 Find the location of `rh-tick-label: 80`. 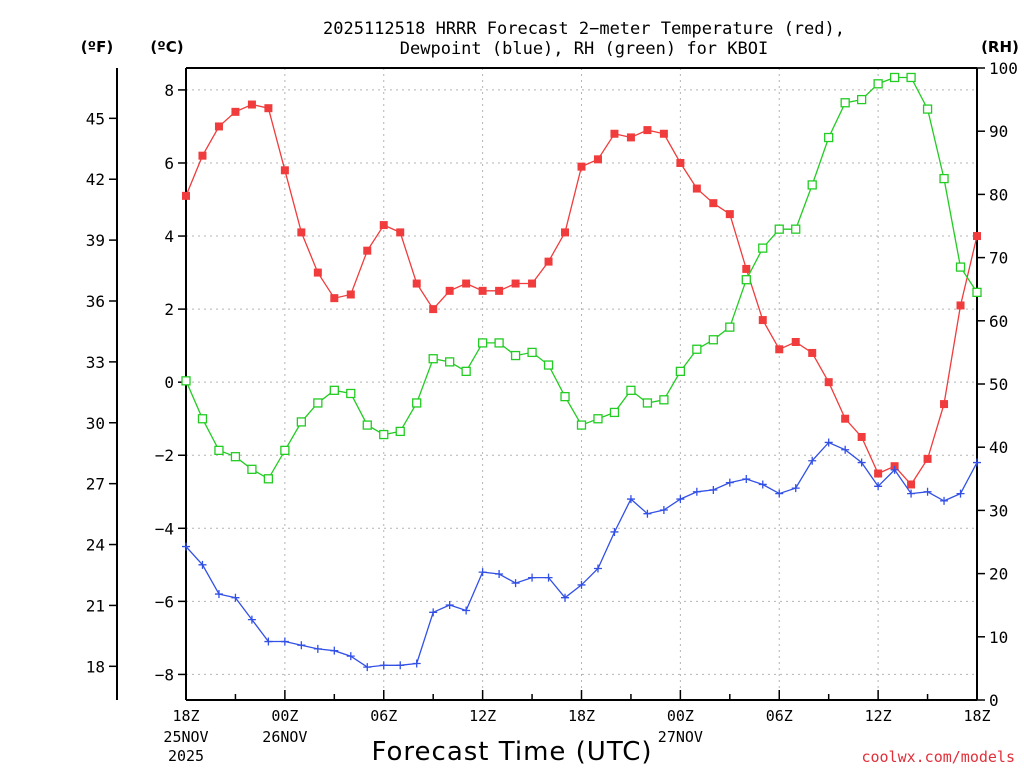

rh-tick-label: 80 is located at coordinates (998, 194).